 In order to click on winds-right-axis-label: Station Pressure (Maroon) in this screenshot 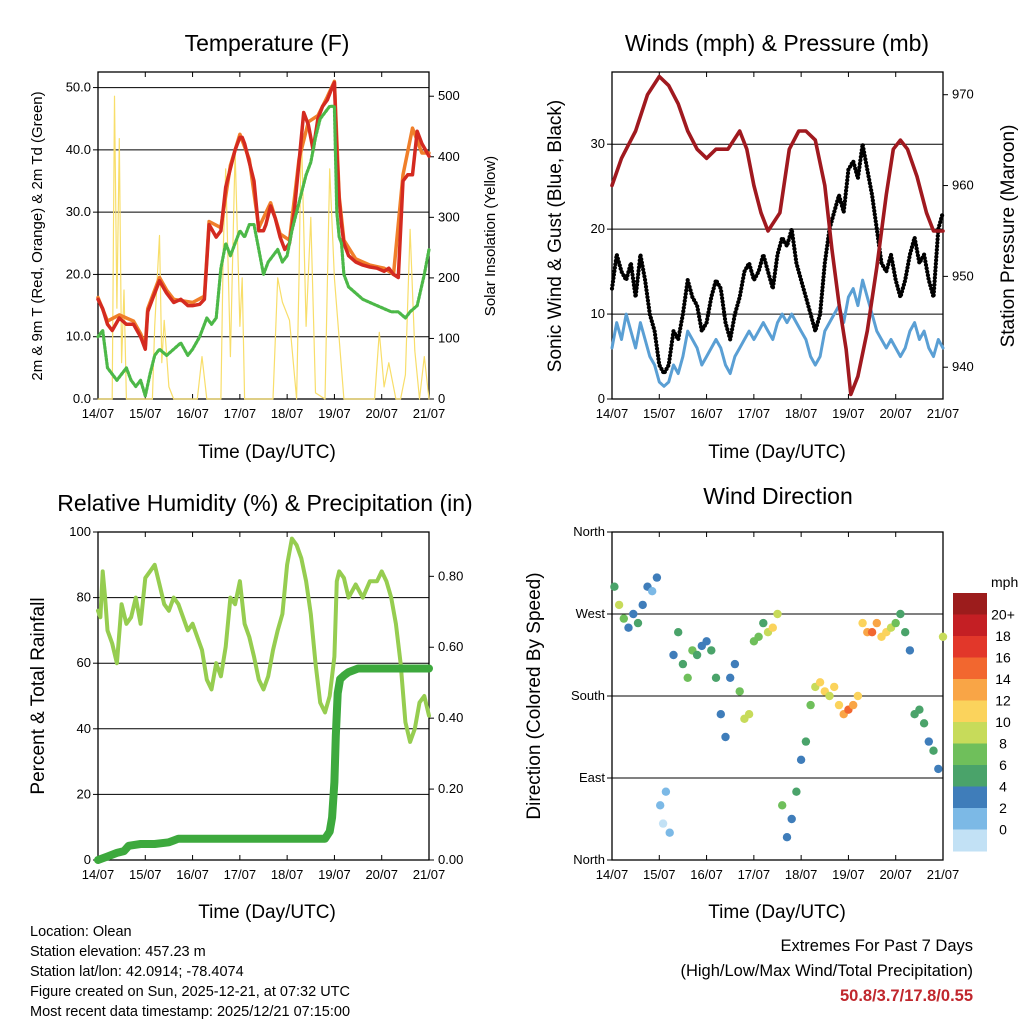, I will do `click(1008, 236)`.